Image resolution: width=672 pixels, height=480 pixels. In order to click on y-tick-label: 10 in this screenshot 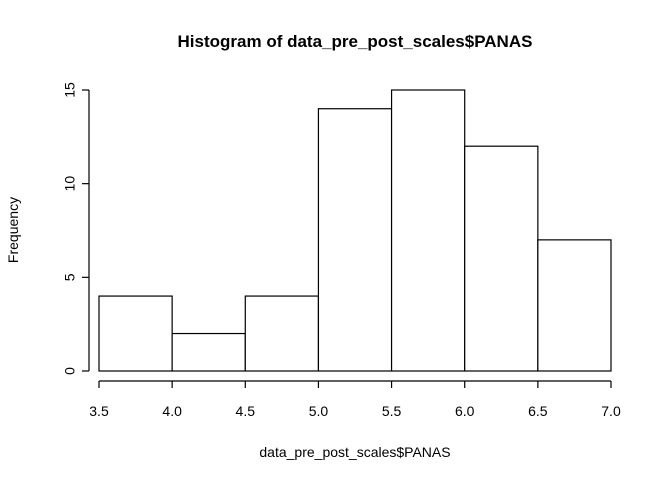, I will do `click(70, 184)`.